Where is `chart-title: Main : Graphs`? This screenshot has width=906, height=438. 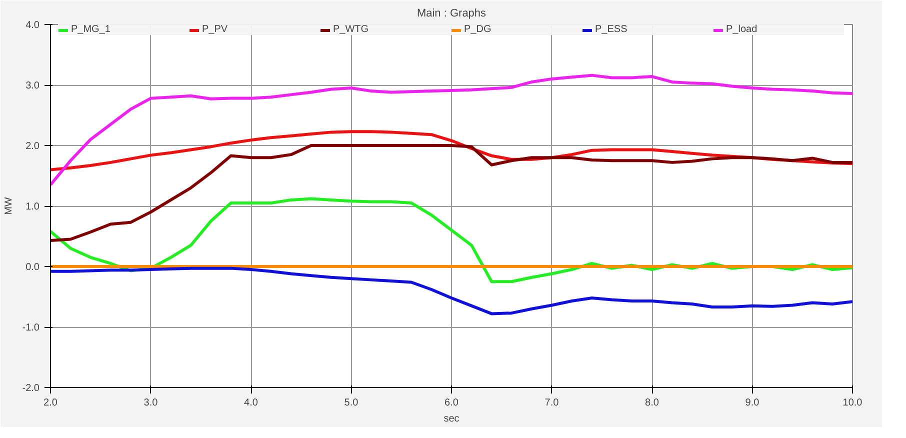 chart-title: Main : Graphs is located at coordinates (451, 14).